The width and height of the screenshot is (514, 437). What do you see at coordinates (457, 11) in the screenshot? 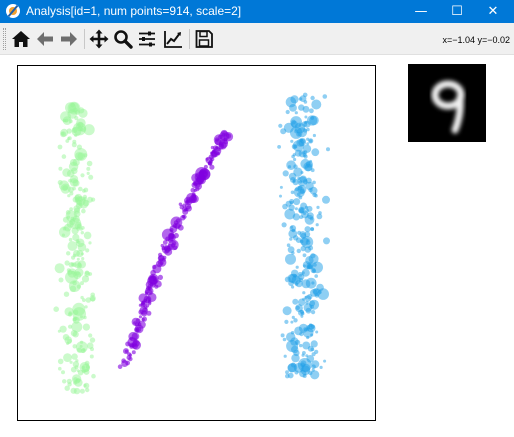
I see `maximize-button: ☐` at bounding box center [457, 11].